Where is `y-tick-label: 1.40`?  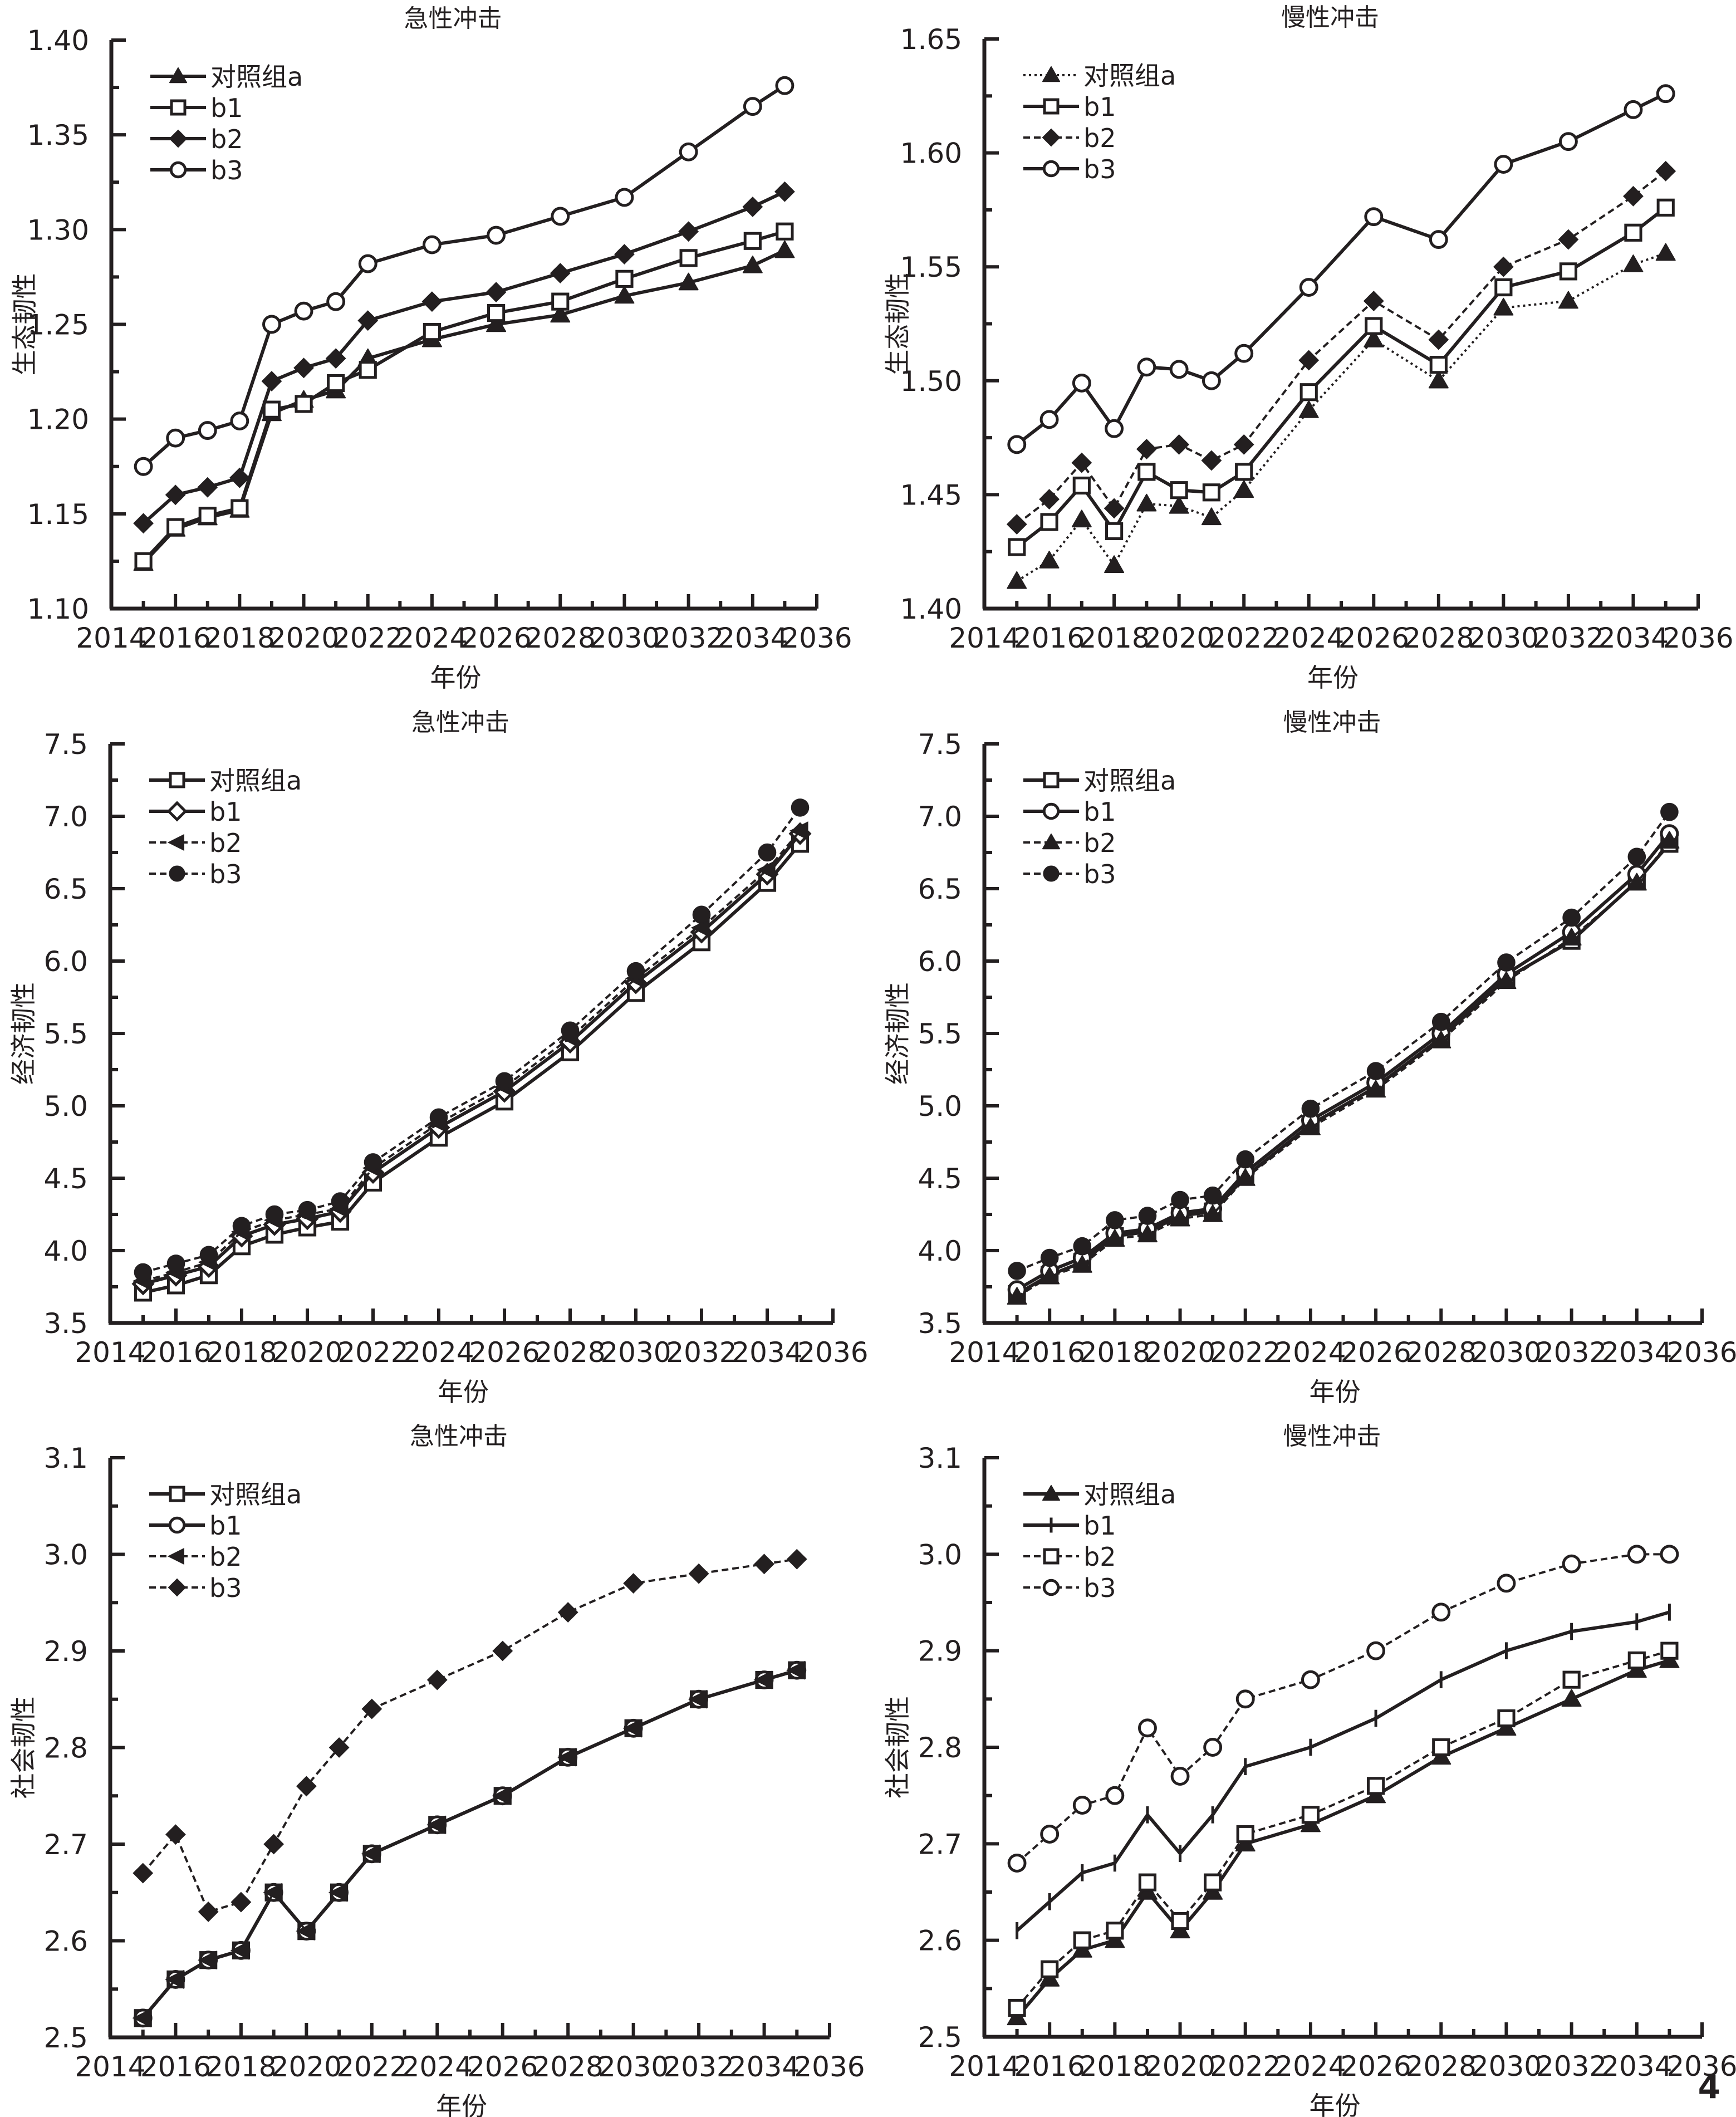 y-tick-label: 1.40 is located at coordinates (58, 40).